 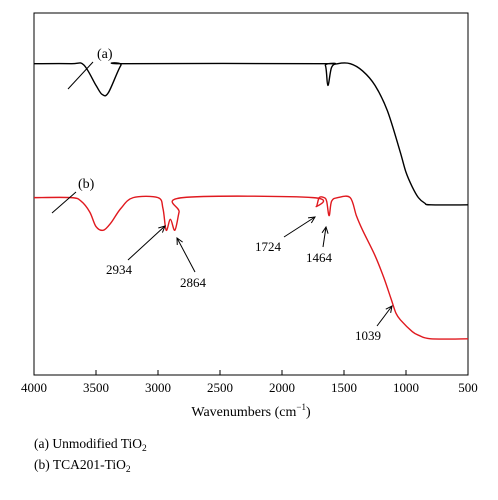 I want to click on curve-label-a: (a), so click(x=105, y=54).